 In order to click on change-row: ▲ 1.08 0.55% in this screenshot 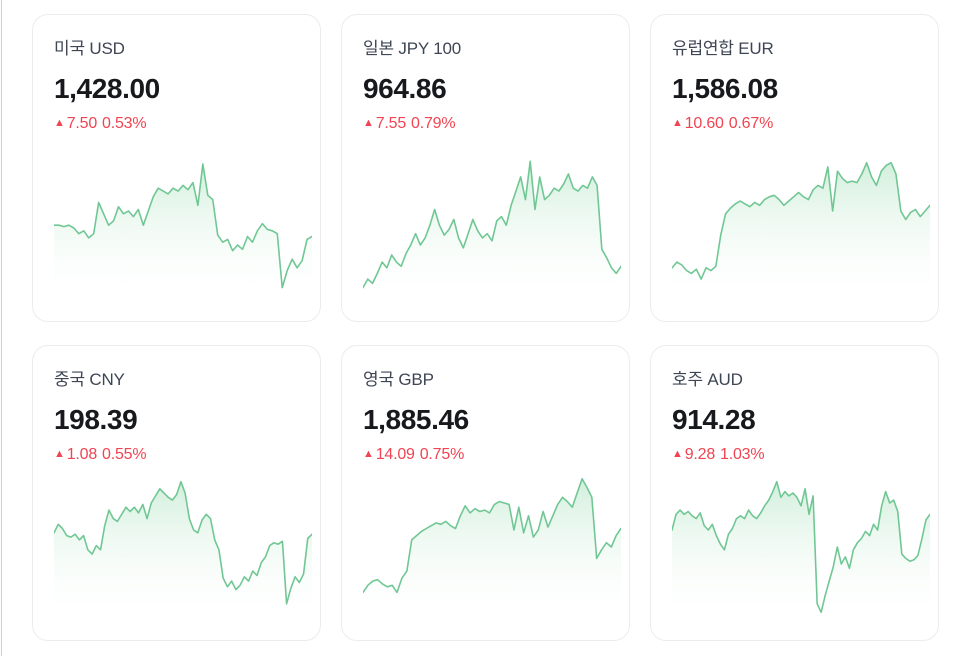, I will do `click(176, 455)`.